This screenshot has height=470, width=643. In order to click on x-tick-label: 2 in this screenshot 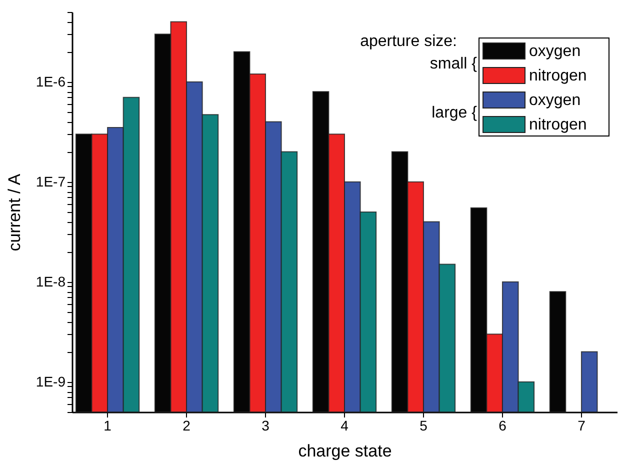, I will do `click(186, 426)`.